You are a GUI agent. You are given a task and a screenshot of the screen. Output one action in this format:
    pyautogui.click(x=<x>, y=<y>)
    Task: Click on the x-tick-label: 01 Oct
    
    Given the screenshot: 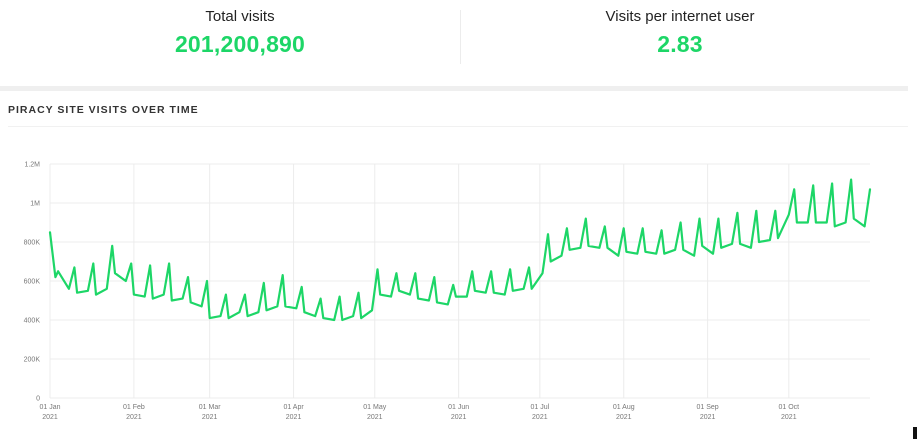 What is the action you would take?
    pyautogui.click(x=788, y=407)
    